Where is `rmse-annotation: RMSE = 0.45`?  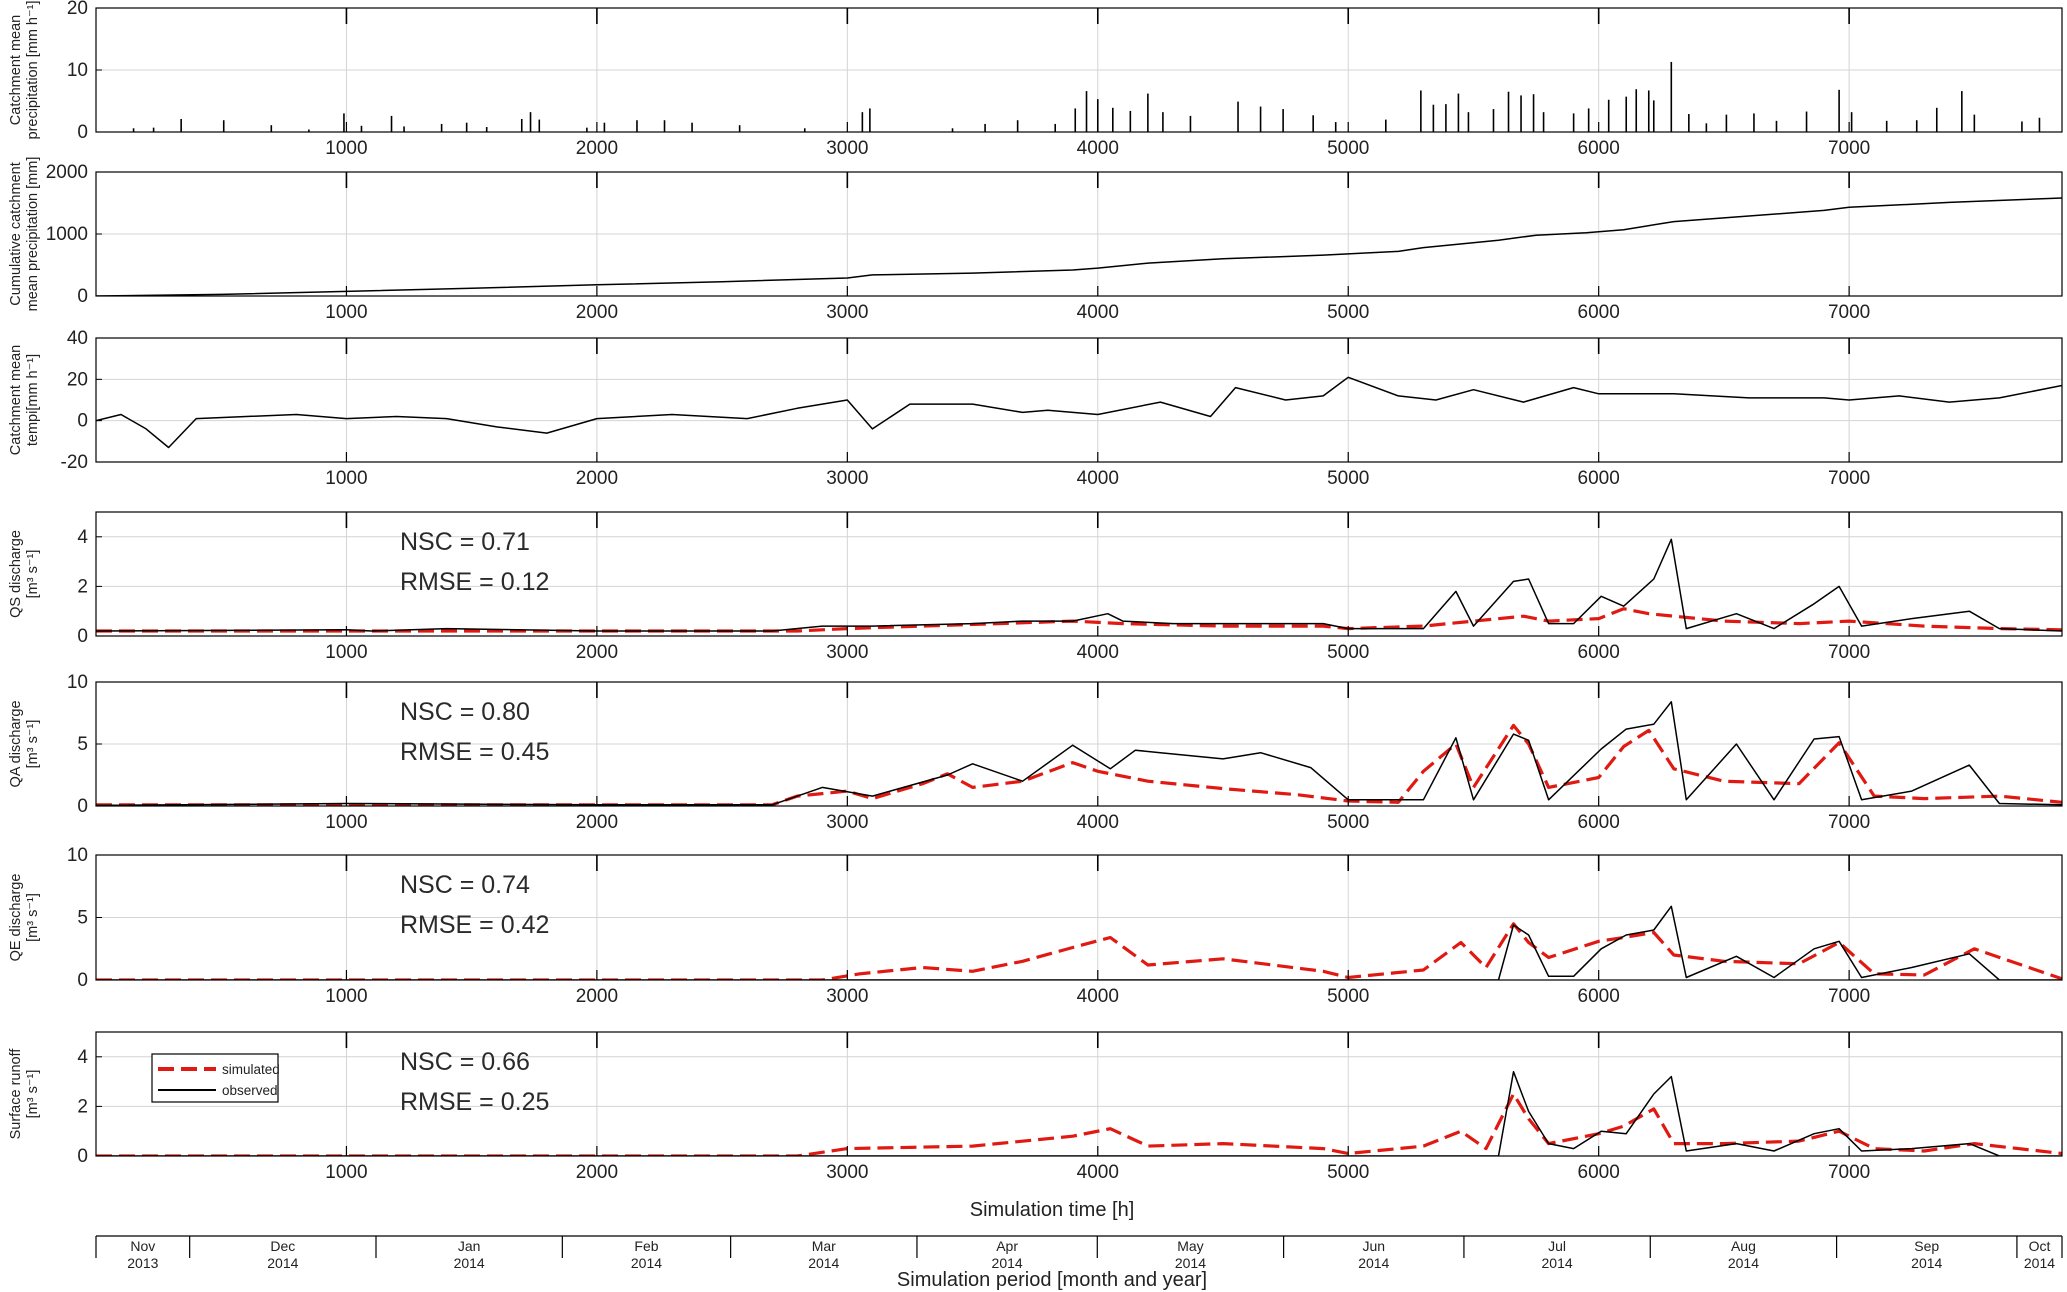
rmse-annotation: RMSE = 0.45 is located at coordinates (474, 752).